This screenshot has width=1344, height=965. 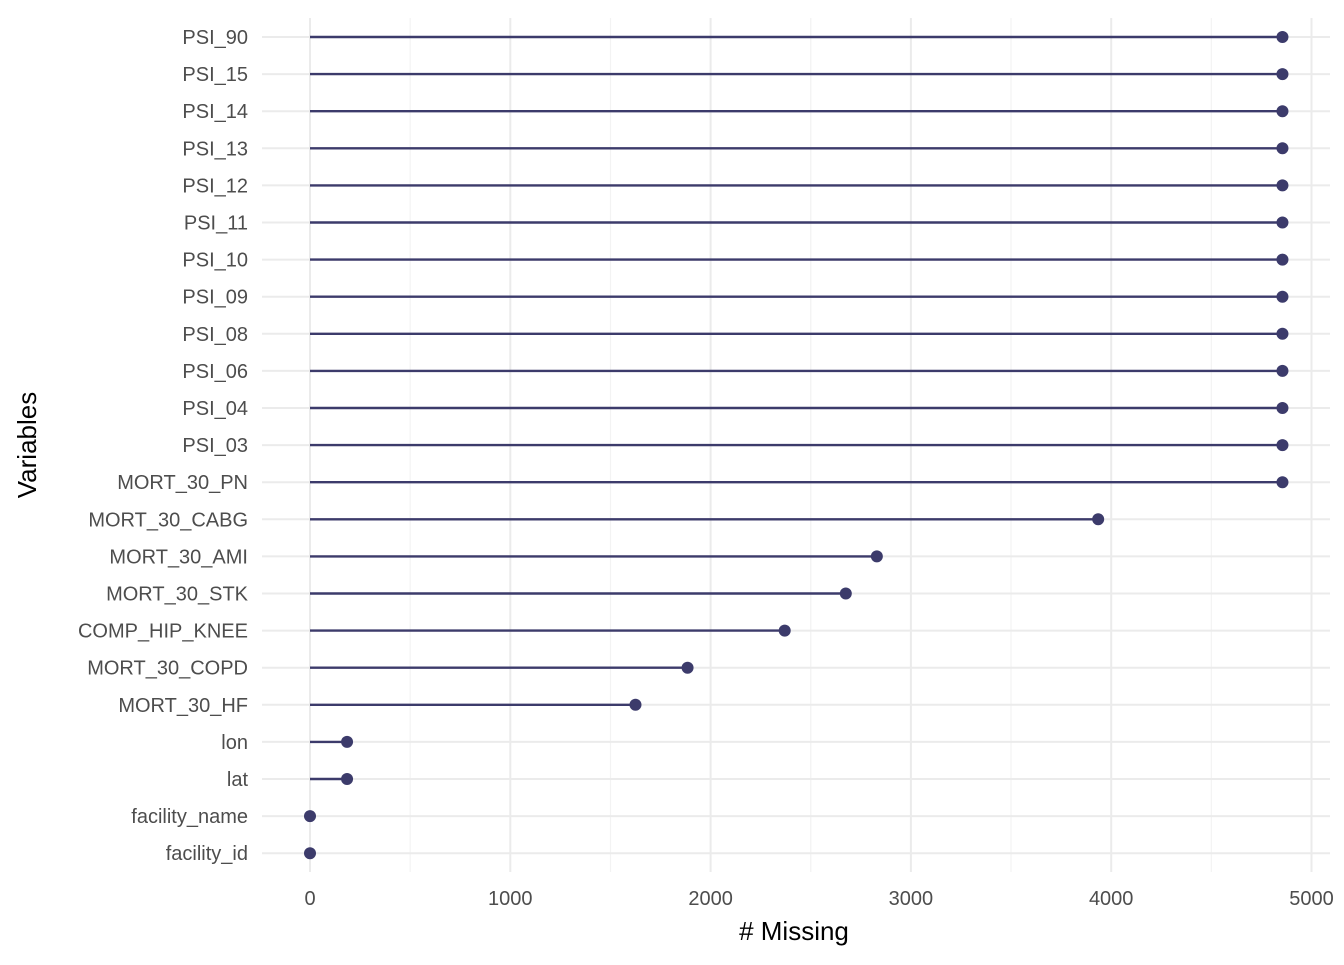 What do you see at coordinates (1311, 899) in the screenshot?
I see `x-tick-label: 5000` at bounding box center [1311, 899].